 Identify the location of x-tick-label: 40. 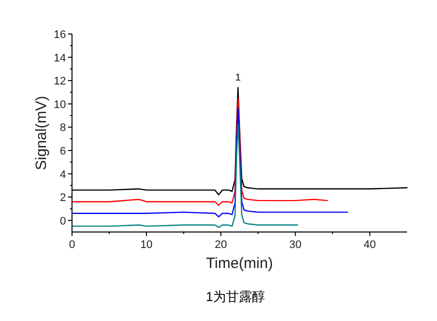
(370, 245).